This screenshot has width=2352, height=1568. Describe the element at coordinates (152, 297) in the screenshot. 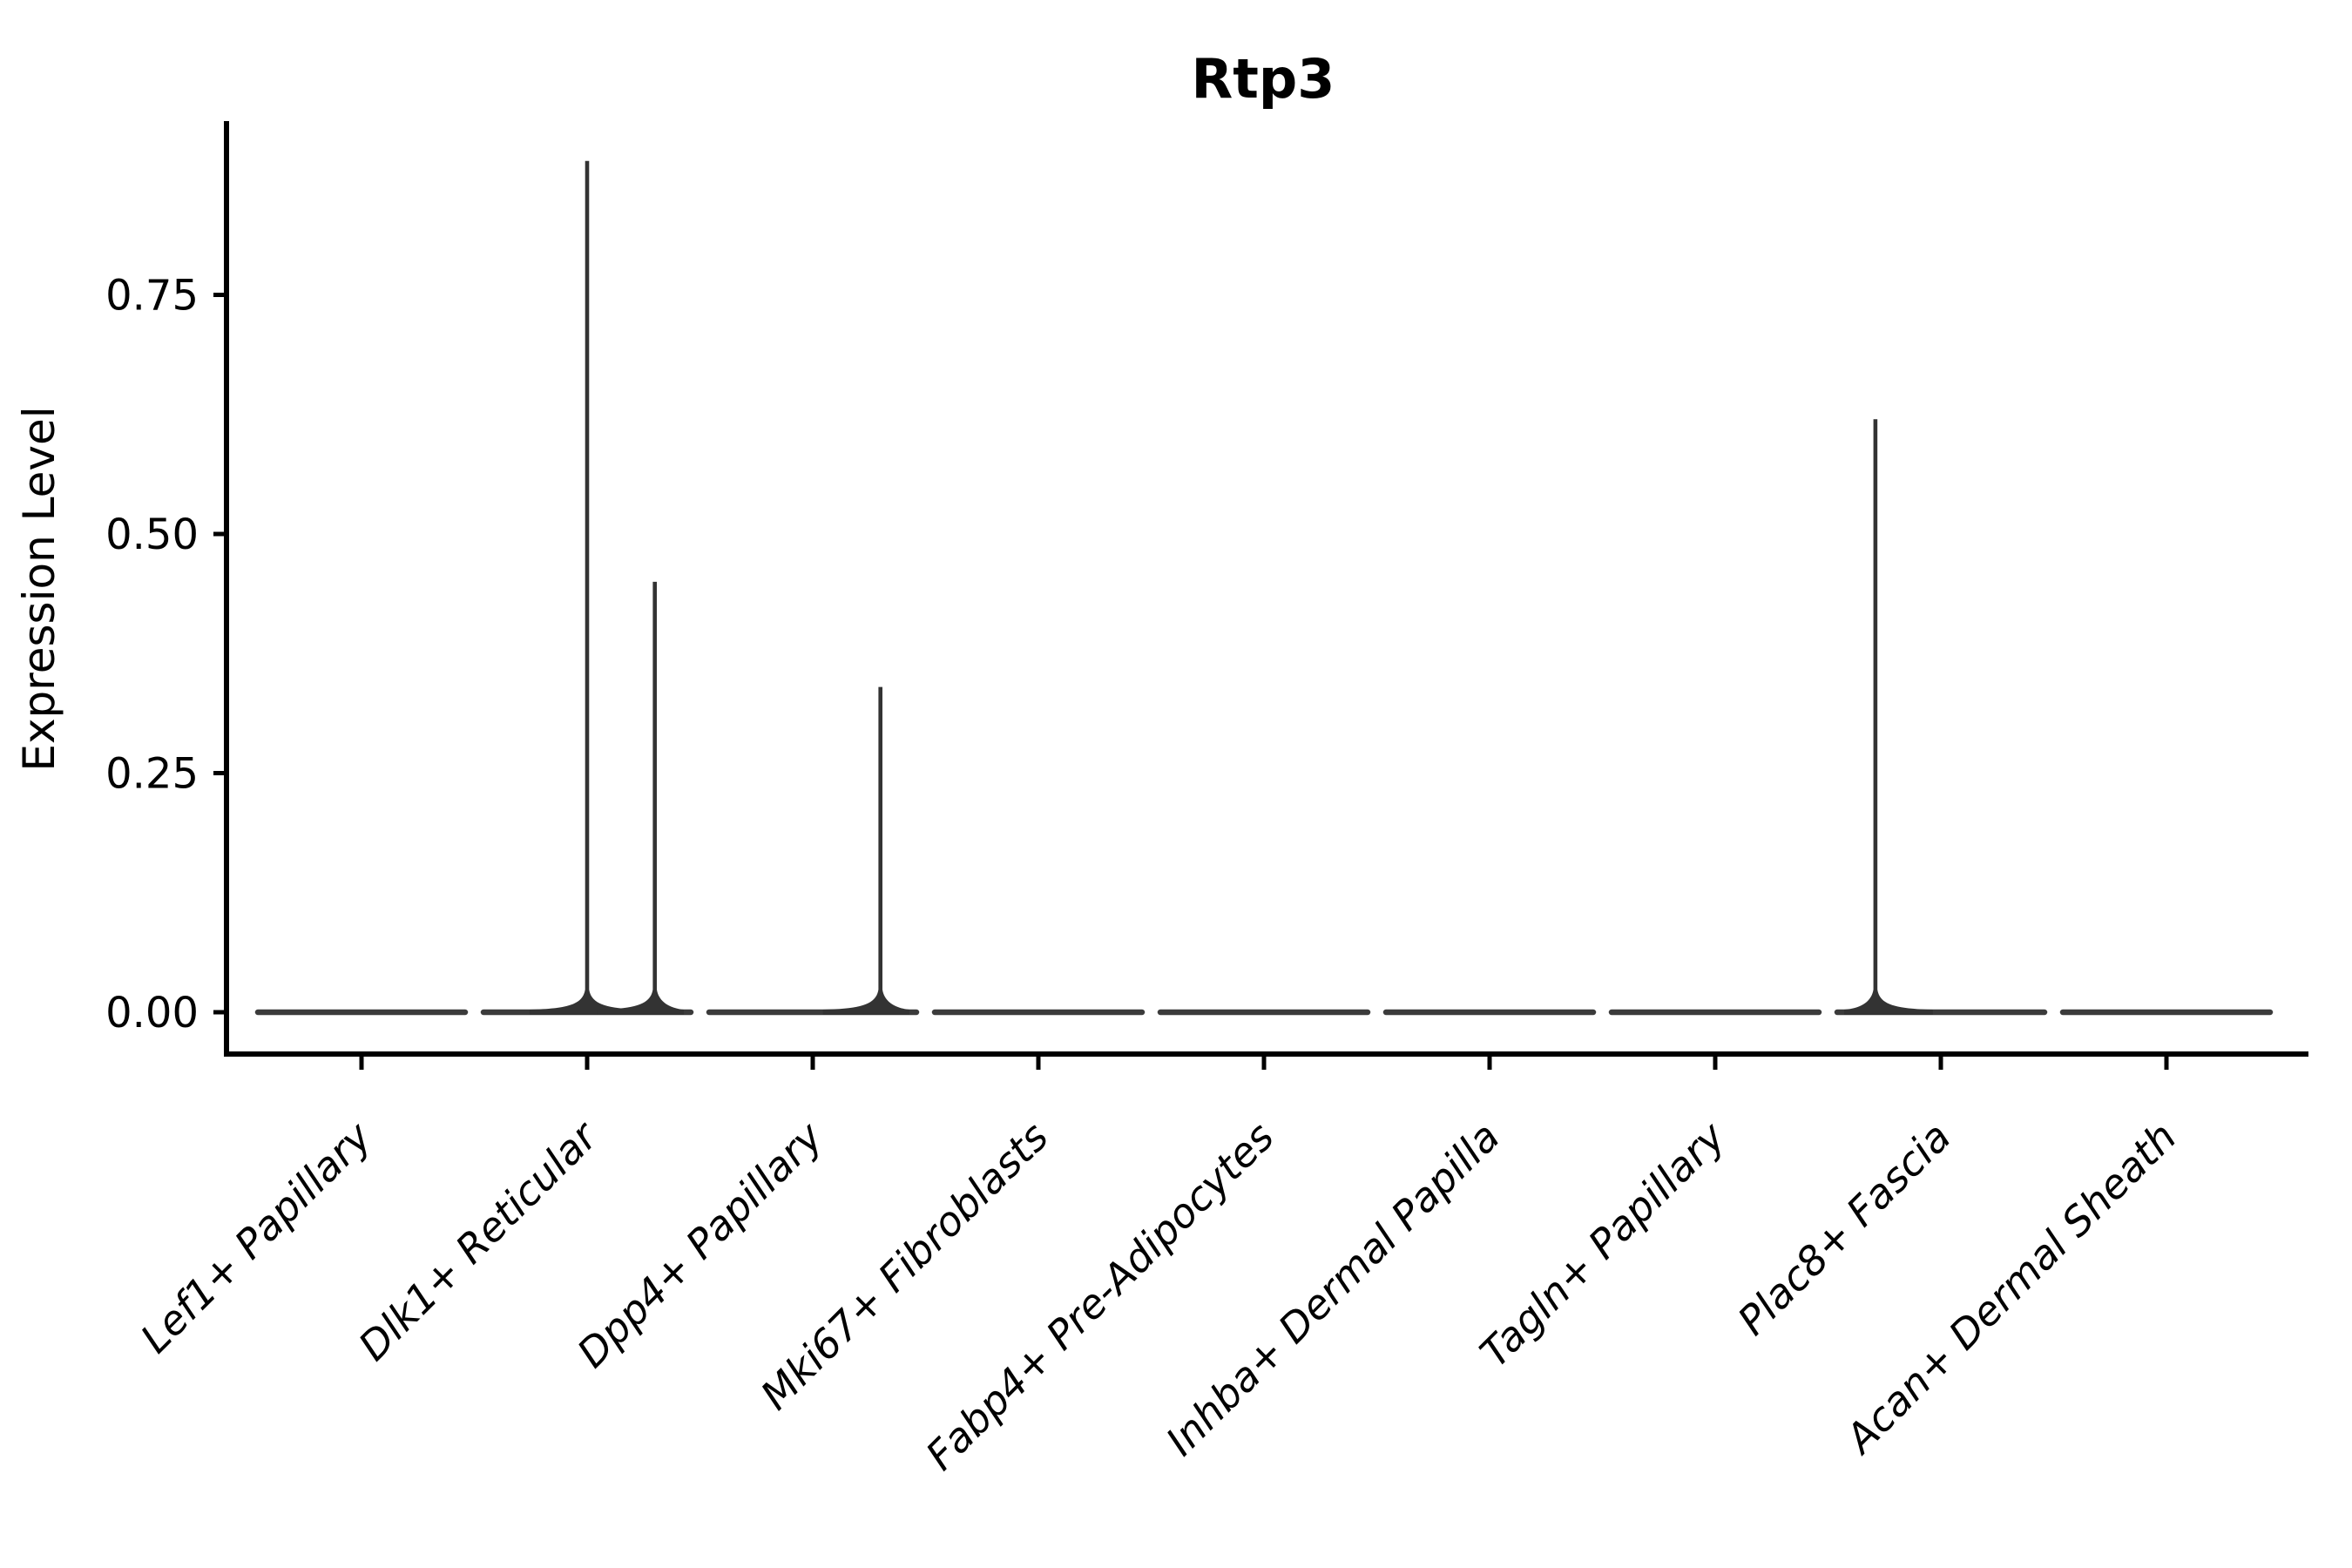

I see `y-tick-label: 0.75` at that location.